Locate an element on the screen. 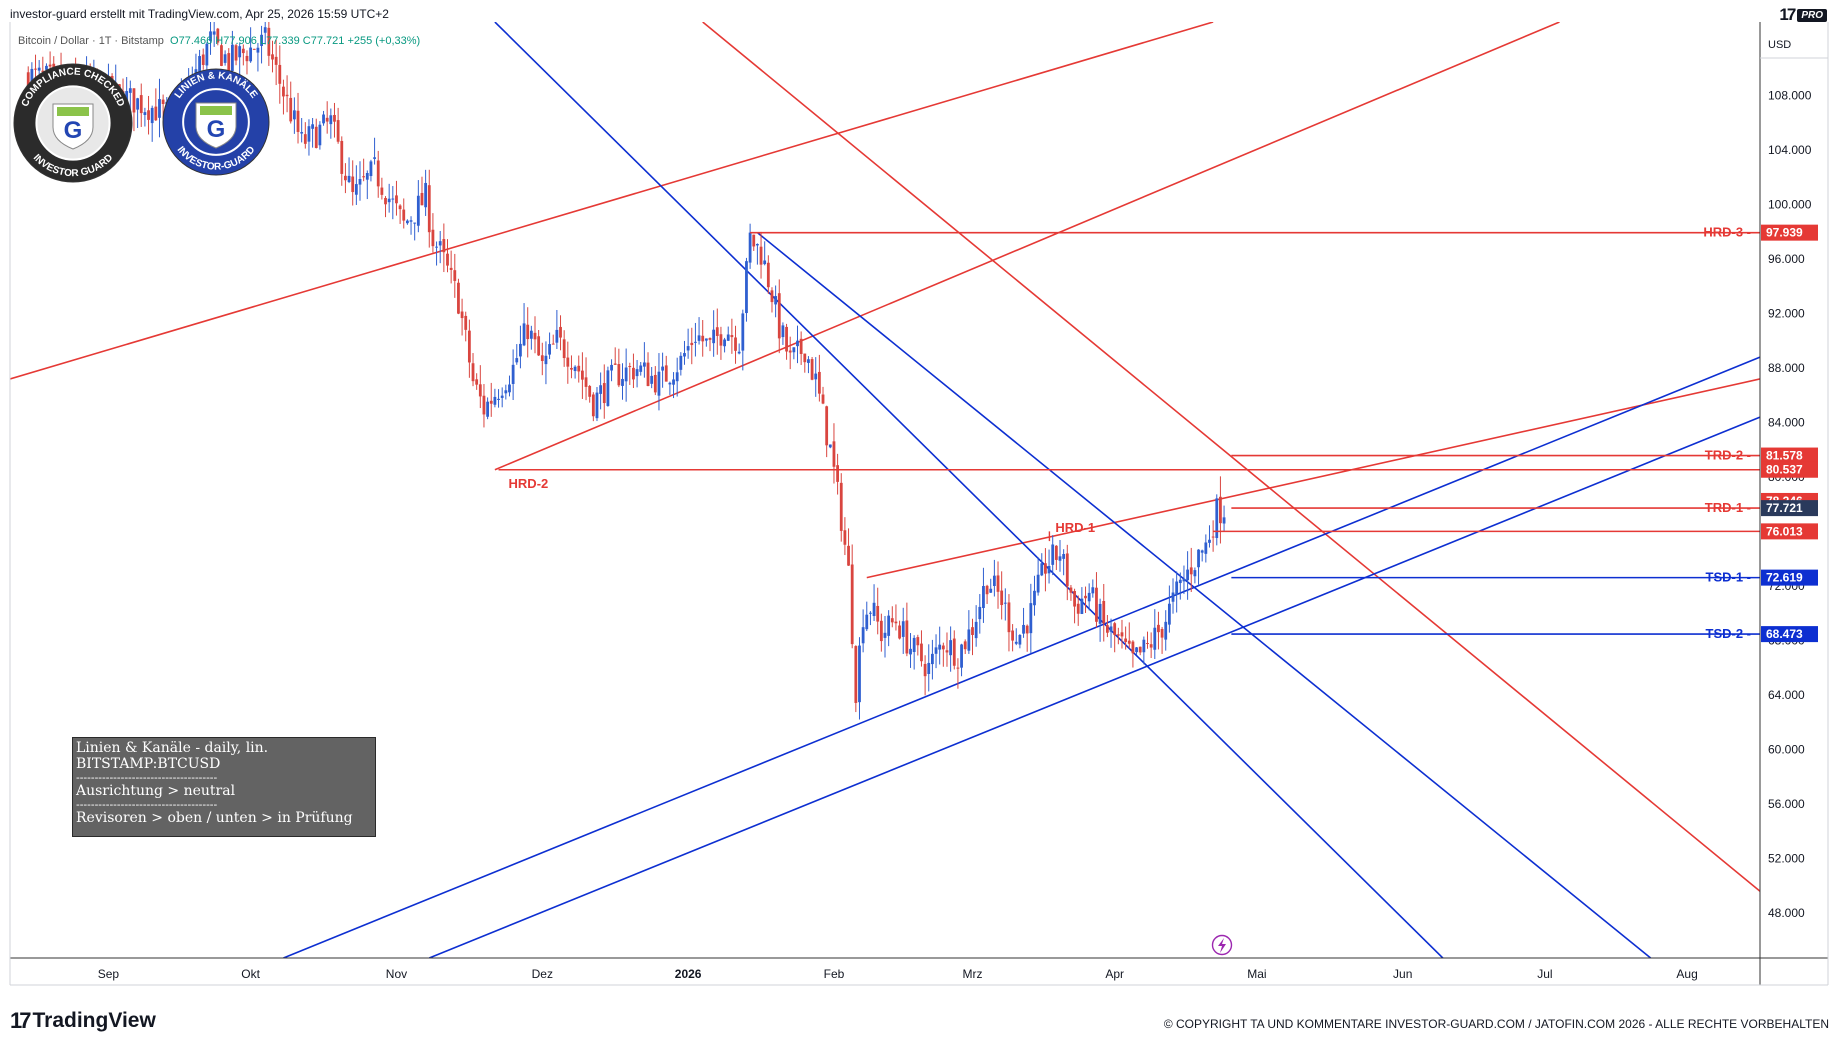  time-tick-label: Mrz is located at coordinates (973, 974).